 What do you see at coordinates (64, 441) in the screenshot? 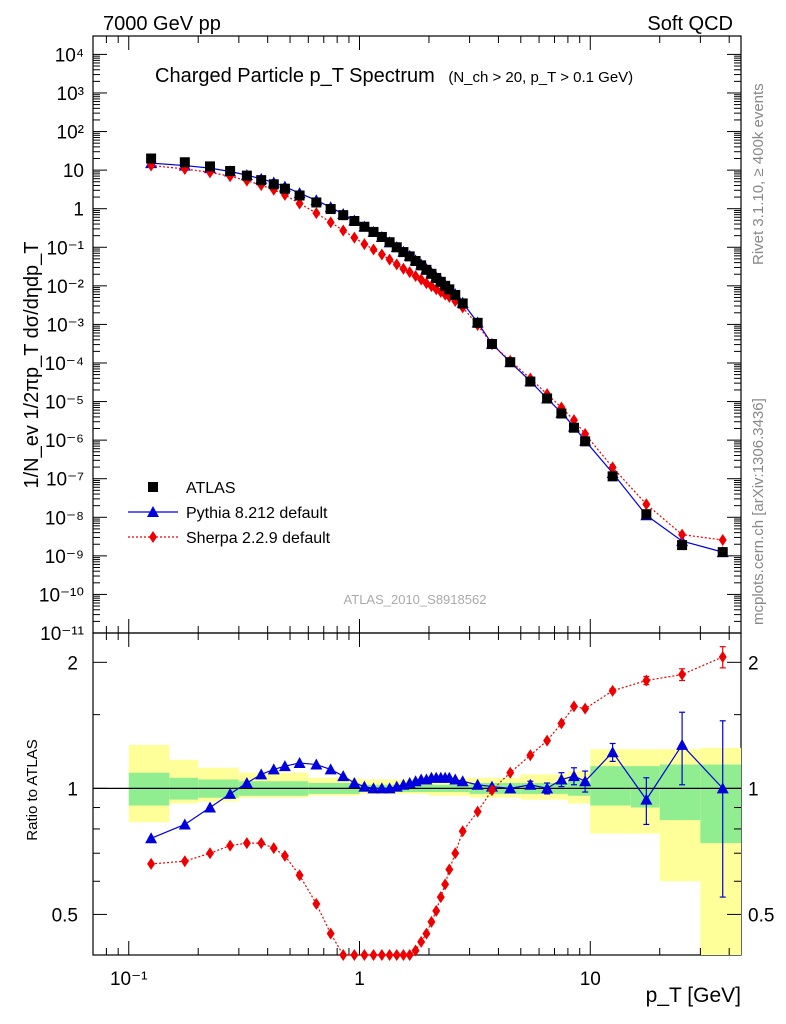
I see `y-tick-label-10: 10⁻⁶` at bounding box center [64, 441].